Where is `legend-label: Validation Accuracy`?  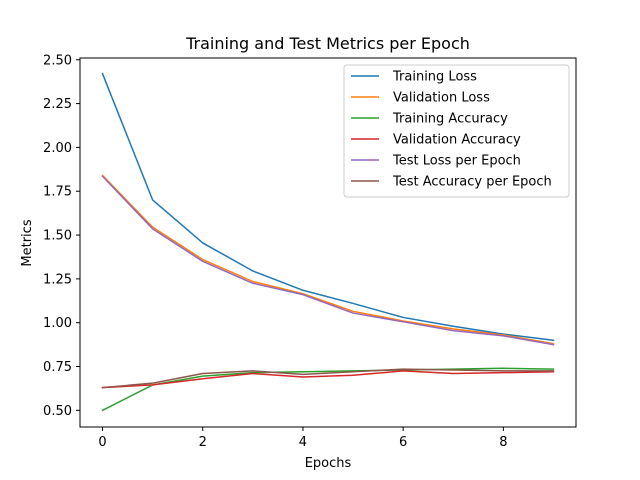 legend-label: Validation Accuracy is located at coordinates (457, 140).